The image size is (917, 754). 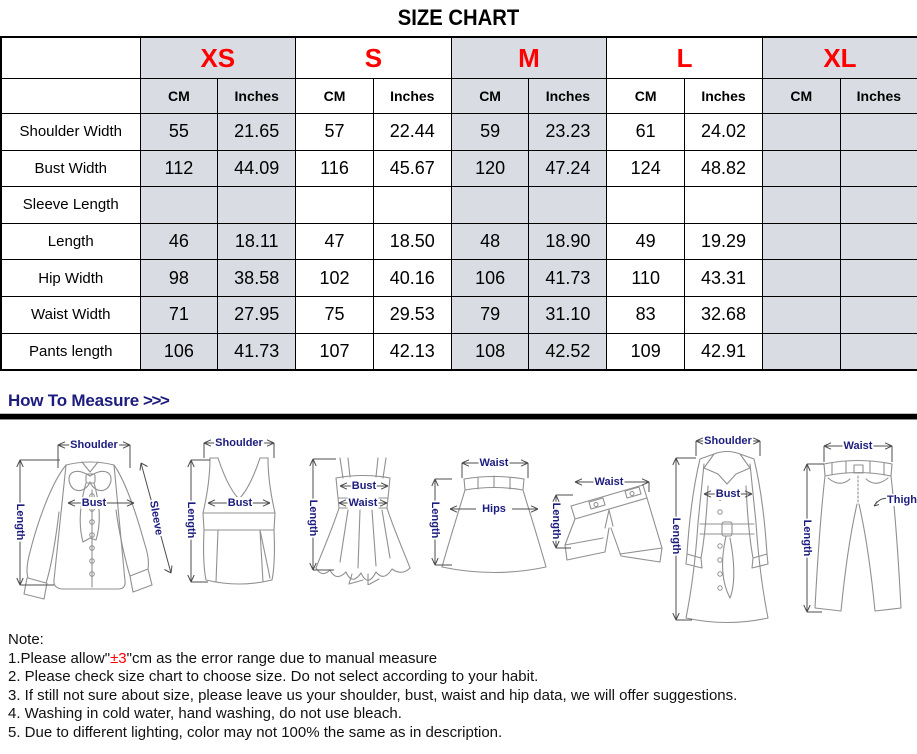 What do you see at coordinates (646, 168) in the screenshot?
I see `value-cell: 124` at bounding box center [646, 168].